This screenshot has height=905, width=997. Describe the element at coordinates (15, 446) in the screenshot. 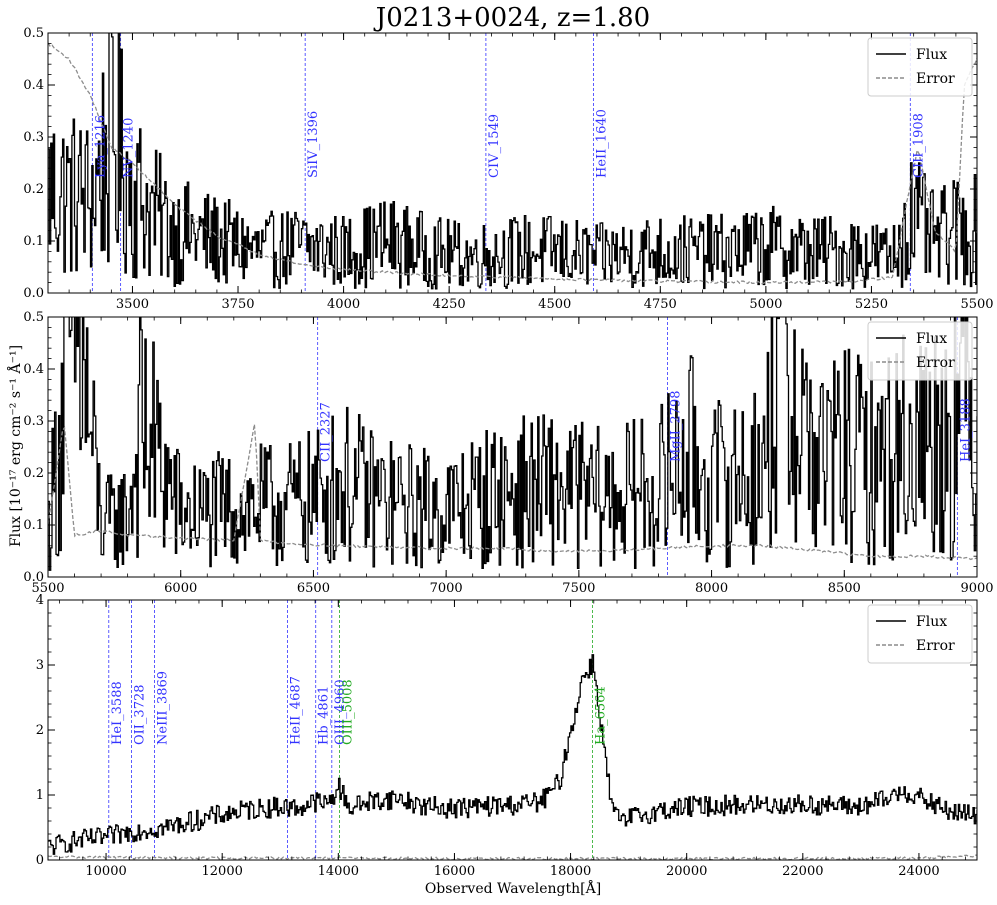

I see `y-axis-label: Flux [10⁻¹⁷ erg cm⁻² s⁻¹ Å⁻¹]` at that location.